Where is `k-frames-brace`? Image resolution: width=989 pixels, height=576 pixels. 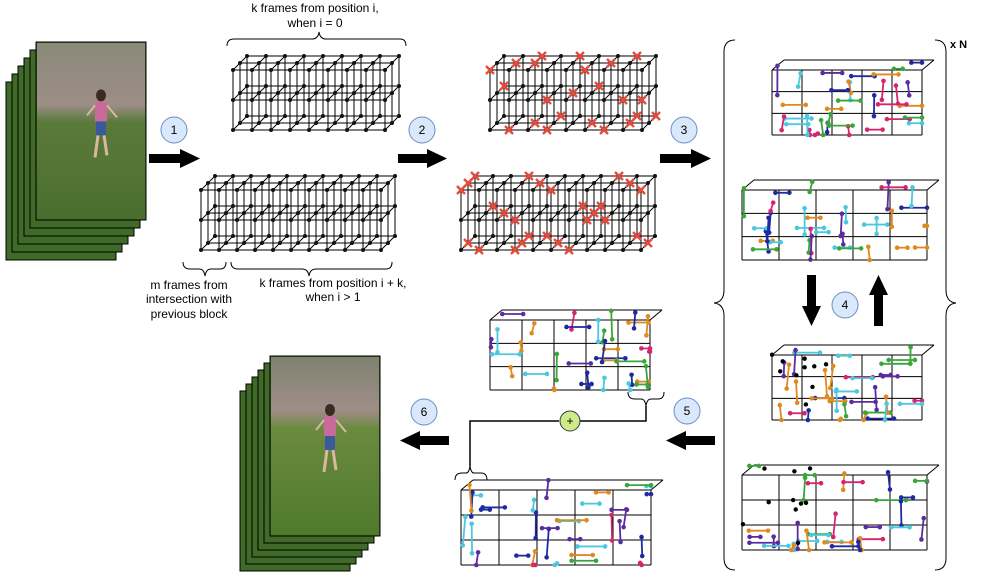
k-frames-brace is located at coordinates (311, 269).